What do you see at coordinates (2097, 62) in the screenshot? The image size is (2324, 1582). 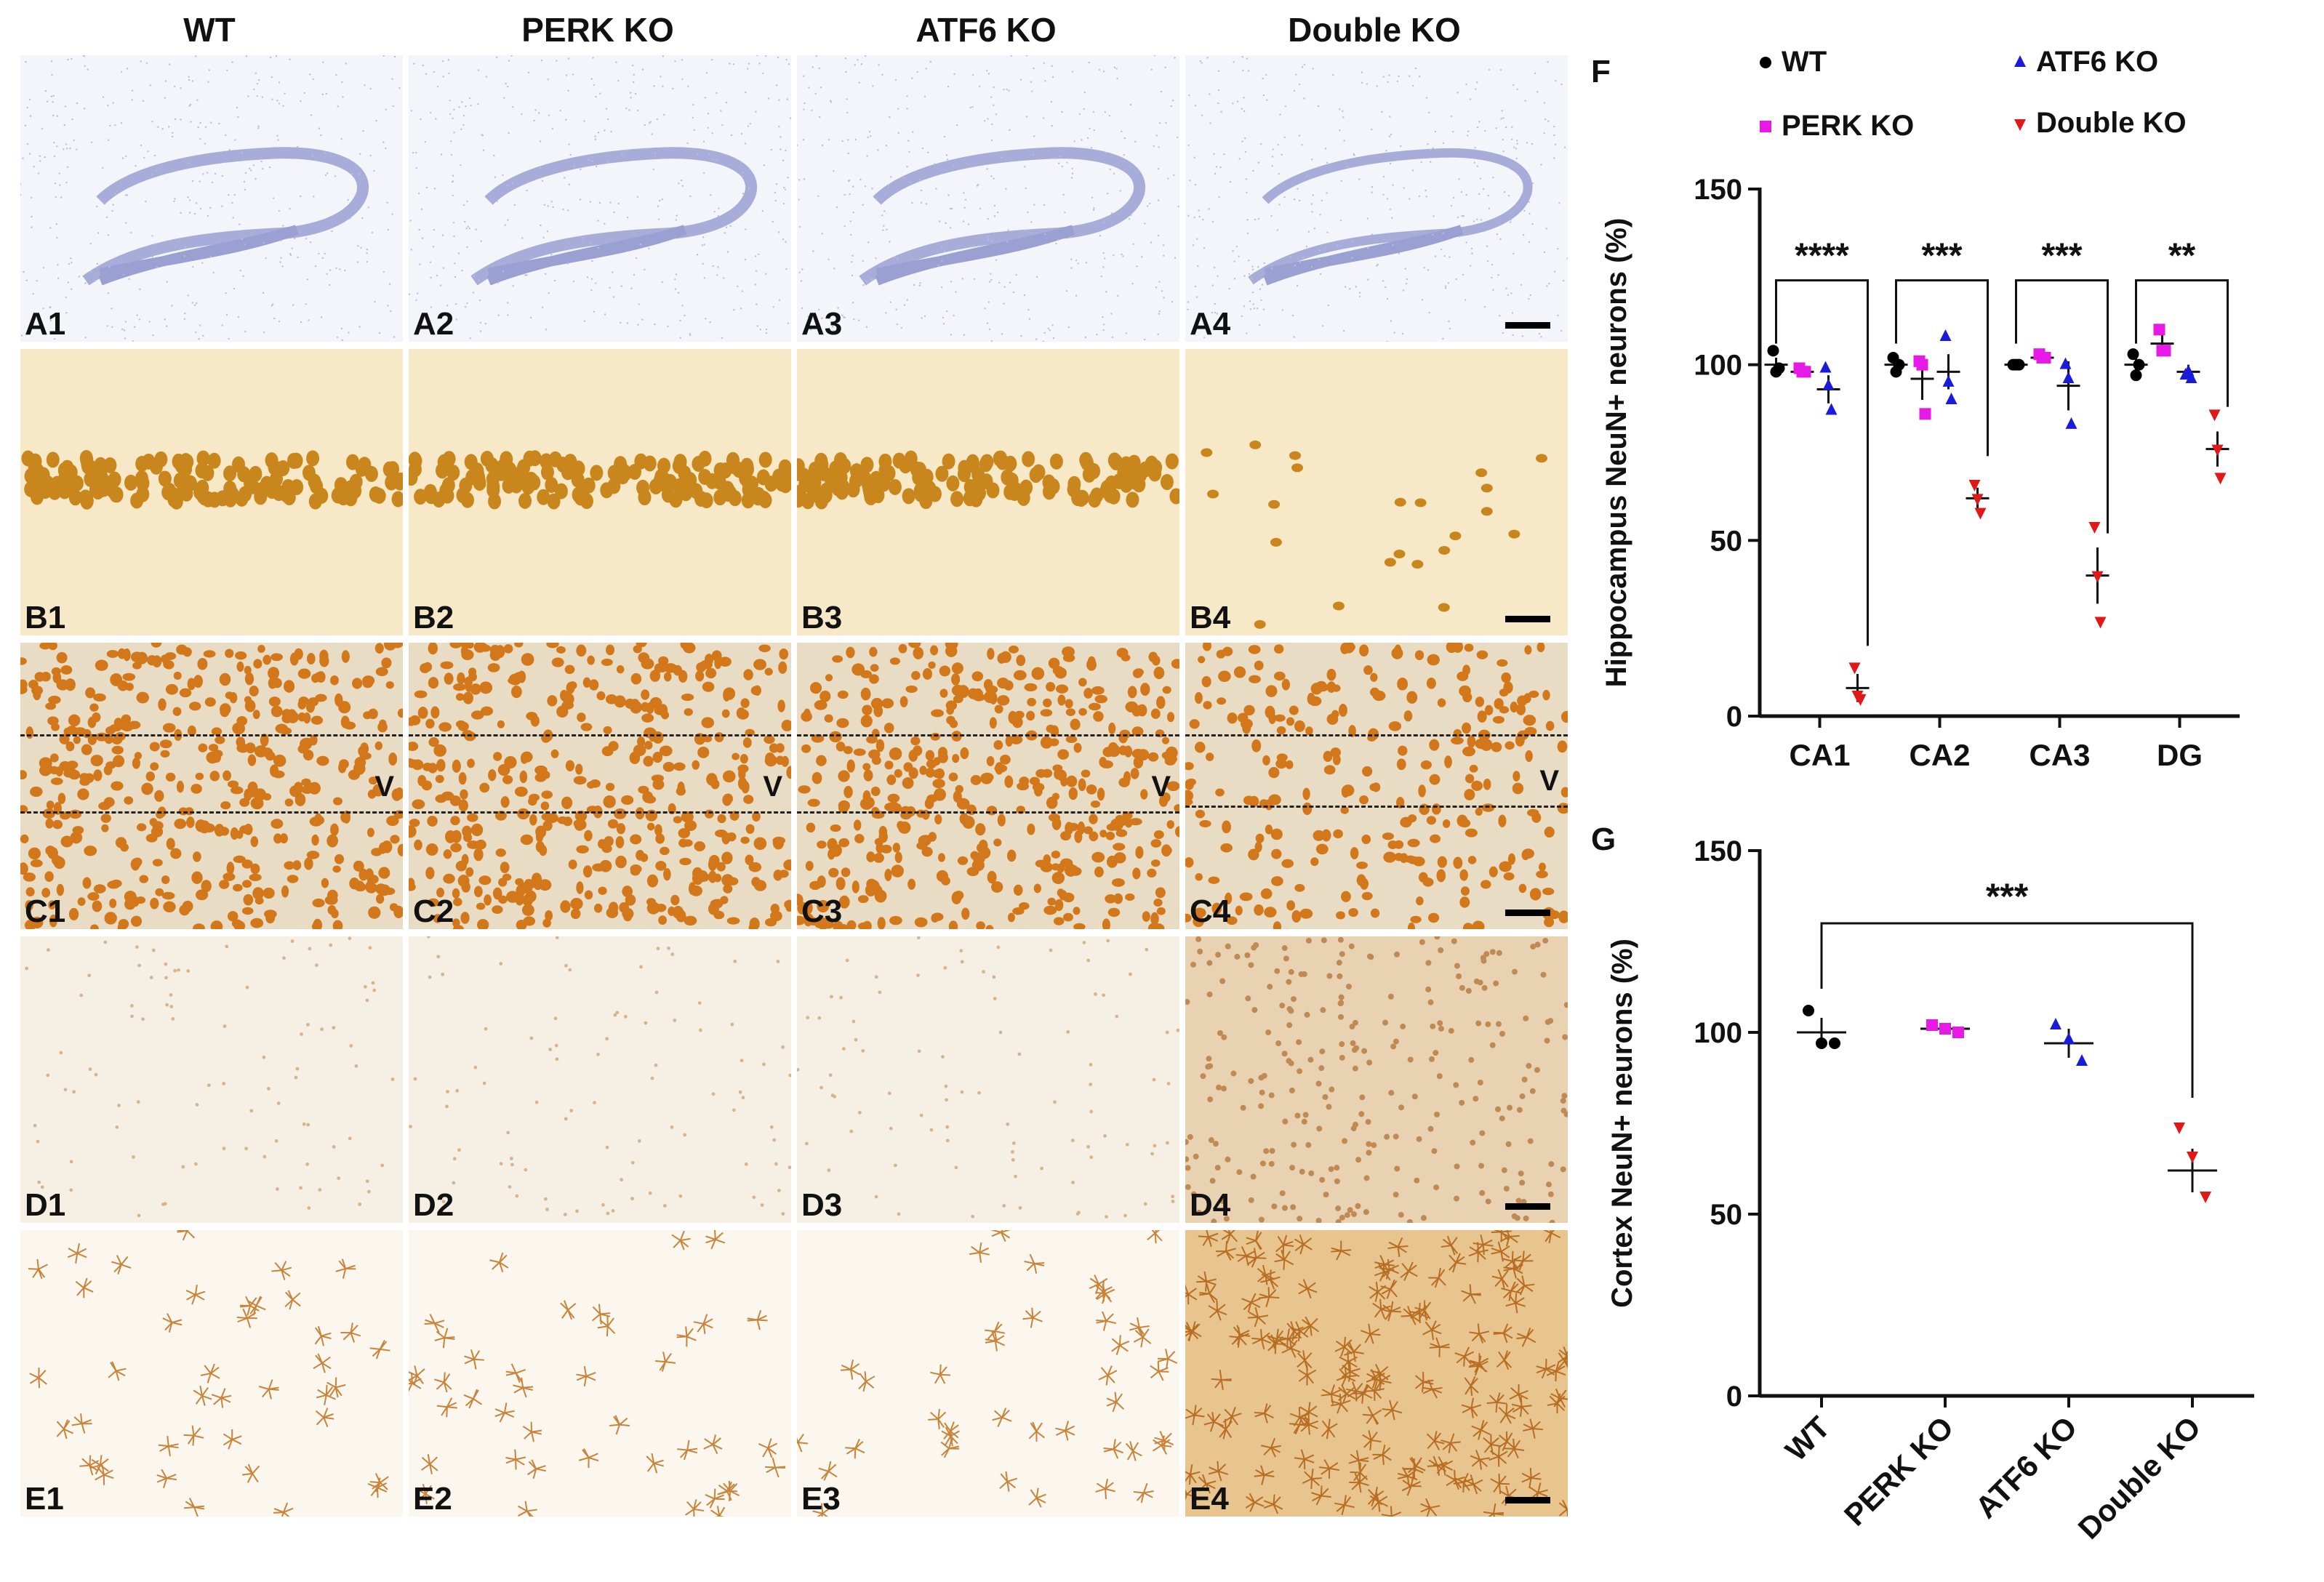 I see `legend-label: ATF6 KO` at bounding box center [2097, 62].